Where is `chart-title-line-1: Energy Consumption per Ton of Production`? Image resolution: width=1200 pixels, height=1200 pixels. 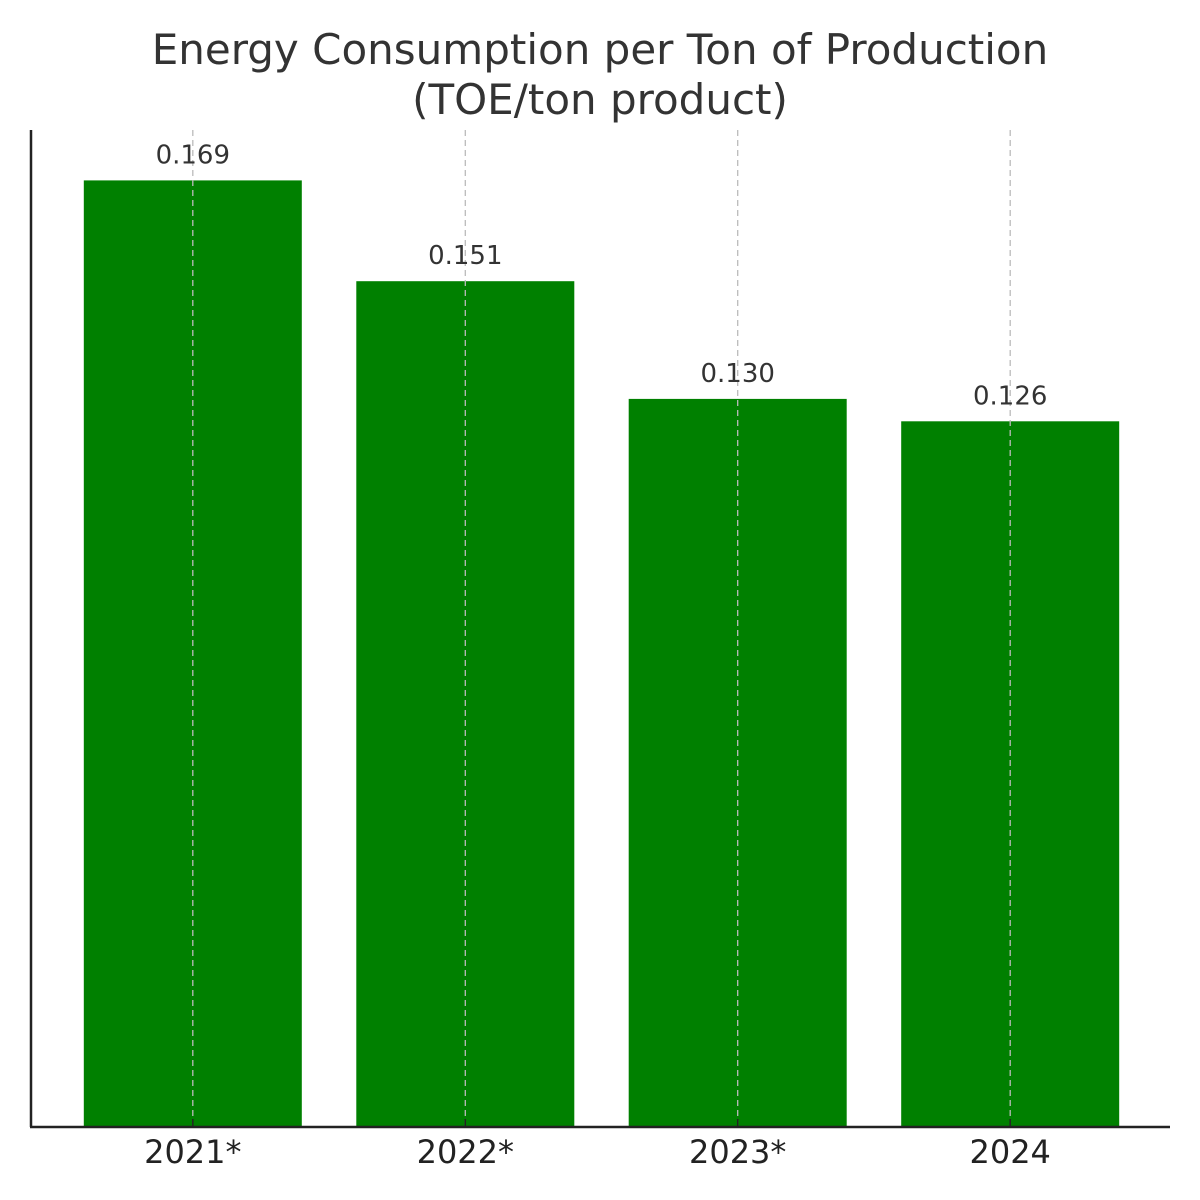
chart-title-line-1: Energy Consumption per Ton of Production is located at coordinates (600, 49).